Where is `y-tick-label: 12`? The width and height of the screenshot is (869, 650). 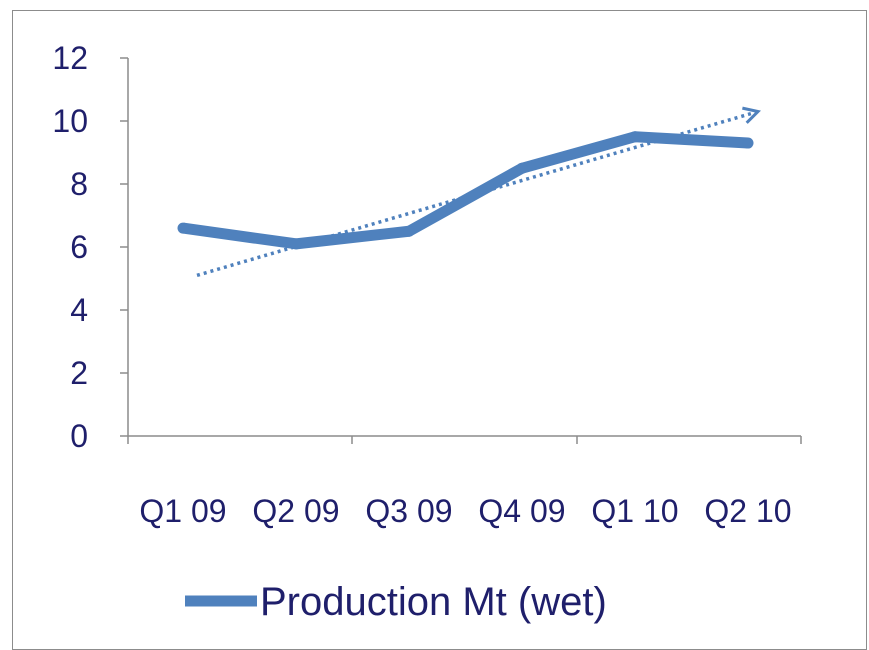 y-tick-label: 12 is located at coordinates (70, 58).